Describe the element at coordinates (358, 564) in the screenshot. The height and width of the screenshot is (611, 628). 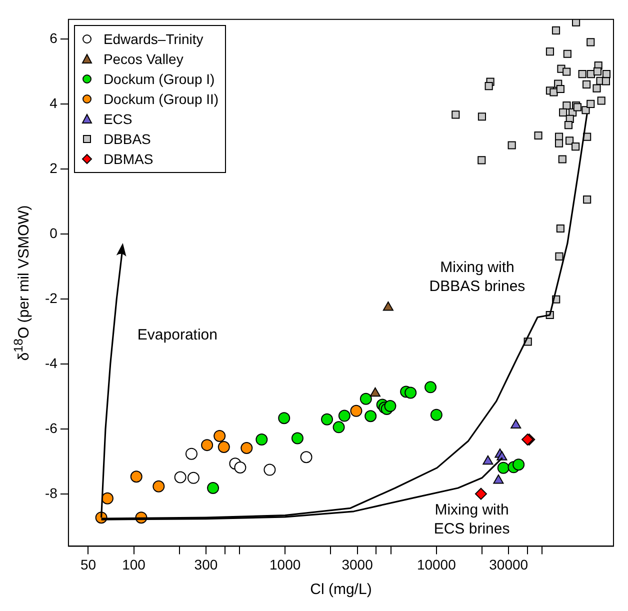
I see `x-tick-label: 3000` at that location.